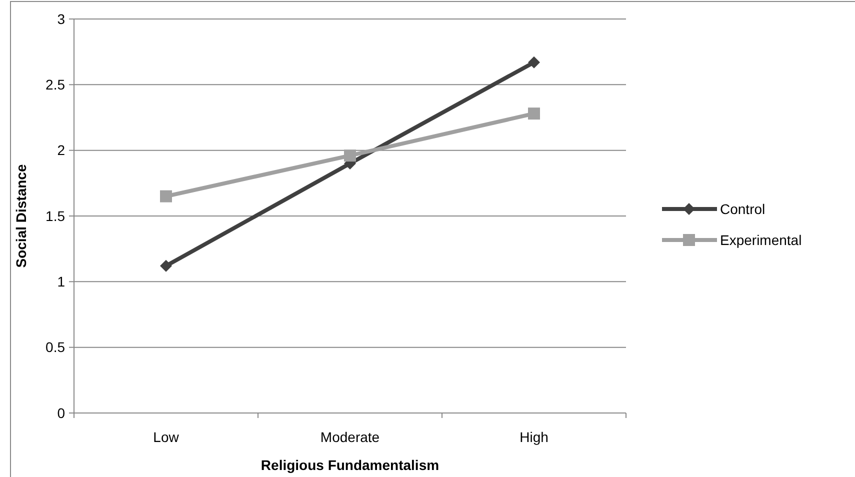  Describe the element at coordinates (761, 240) in the screenshot. I see `legend-label: Experimental` at that location.